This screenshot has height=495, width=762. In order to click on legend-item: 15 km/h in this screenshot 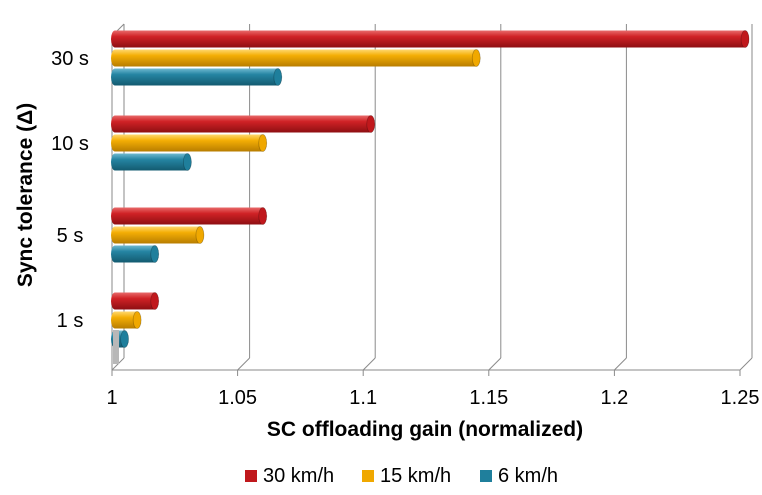, I will do `click(406, 476)`.